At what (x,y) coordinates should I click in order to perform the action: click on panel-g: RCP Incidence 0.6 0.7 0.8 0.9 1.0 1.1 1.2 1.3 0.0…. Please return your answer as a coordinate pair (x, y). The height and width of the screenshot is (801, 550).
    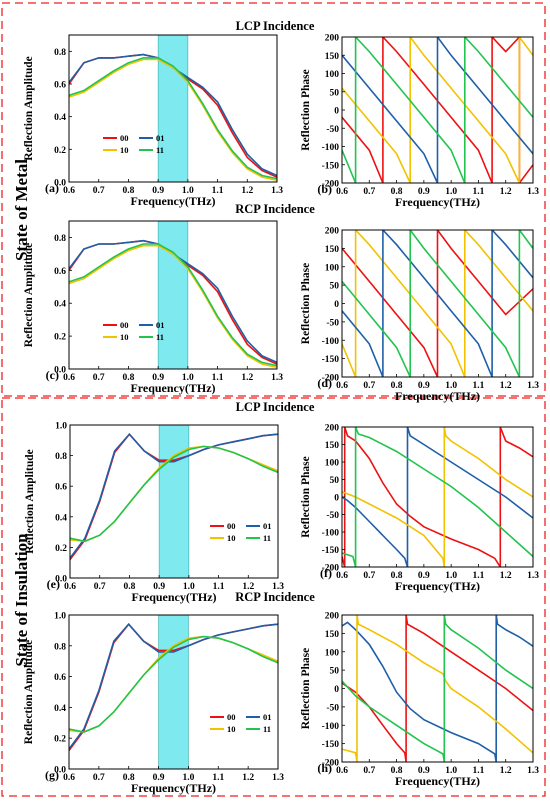
    Looking at the image, I should click on (169, 692).